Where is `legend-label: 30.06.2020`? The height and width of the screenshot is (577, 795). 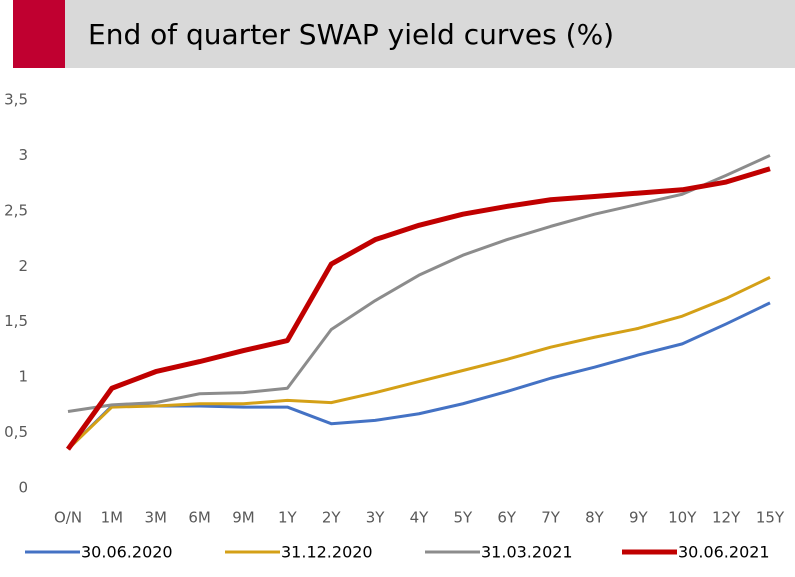 legend-label: 30.06.2020 is located at coordinates (127, 552).